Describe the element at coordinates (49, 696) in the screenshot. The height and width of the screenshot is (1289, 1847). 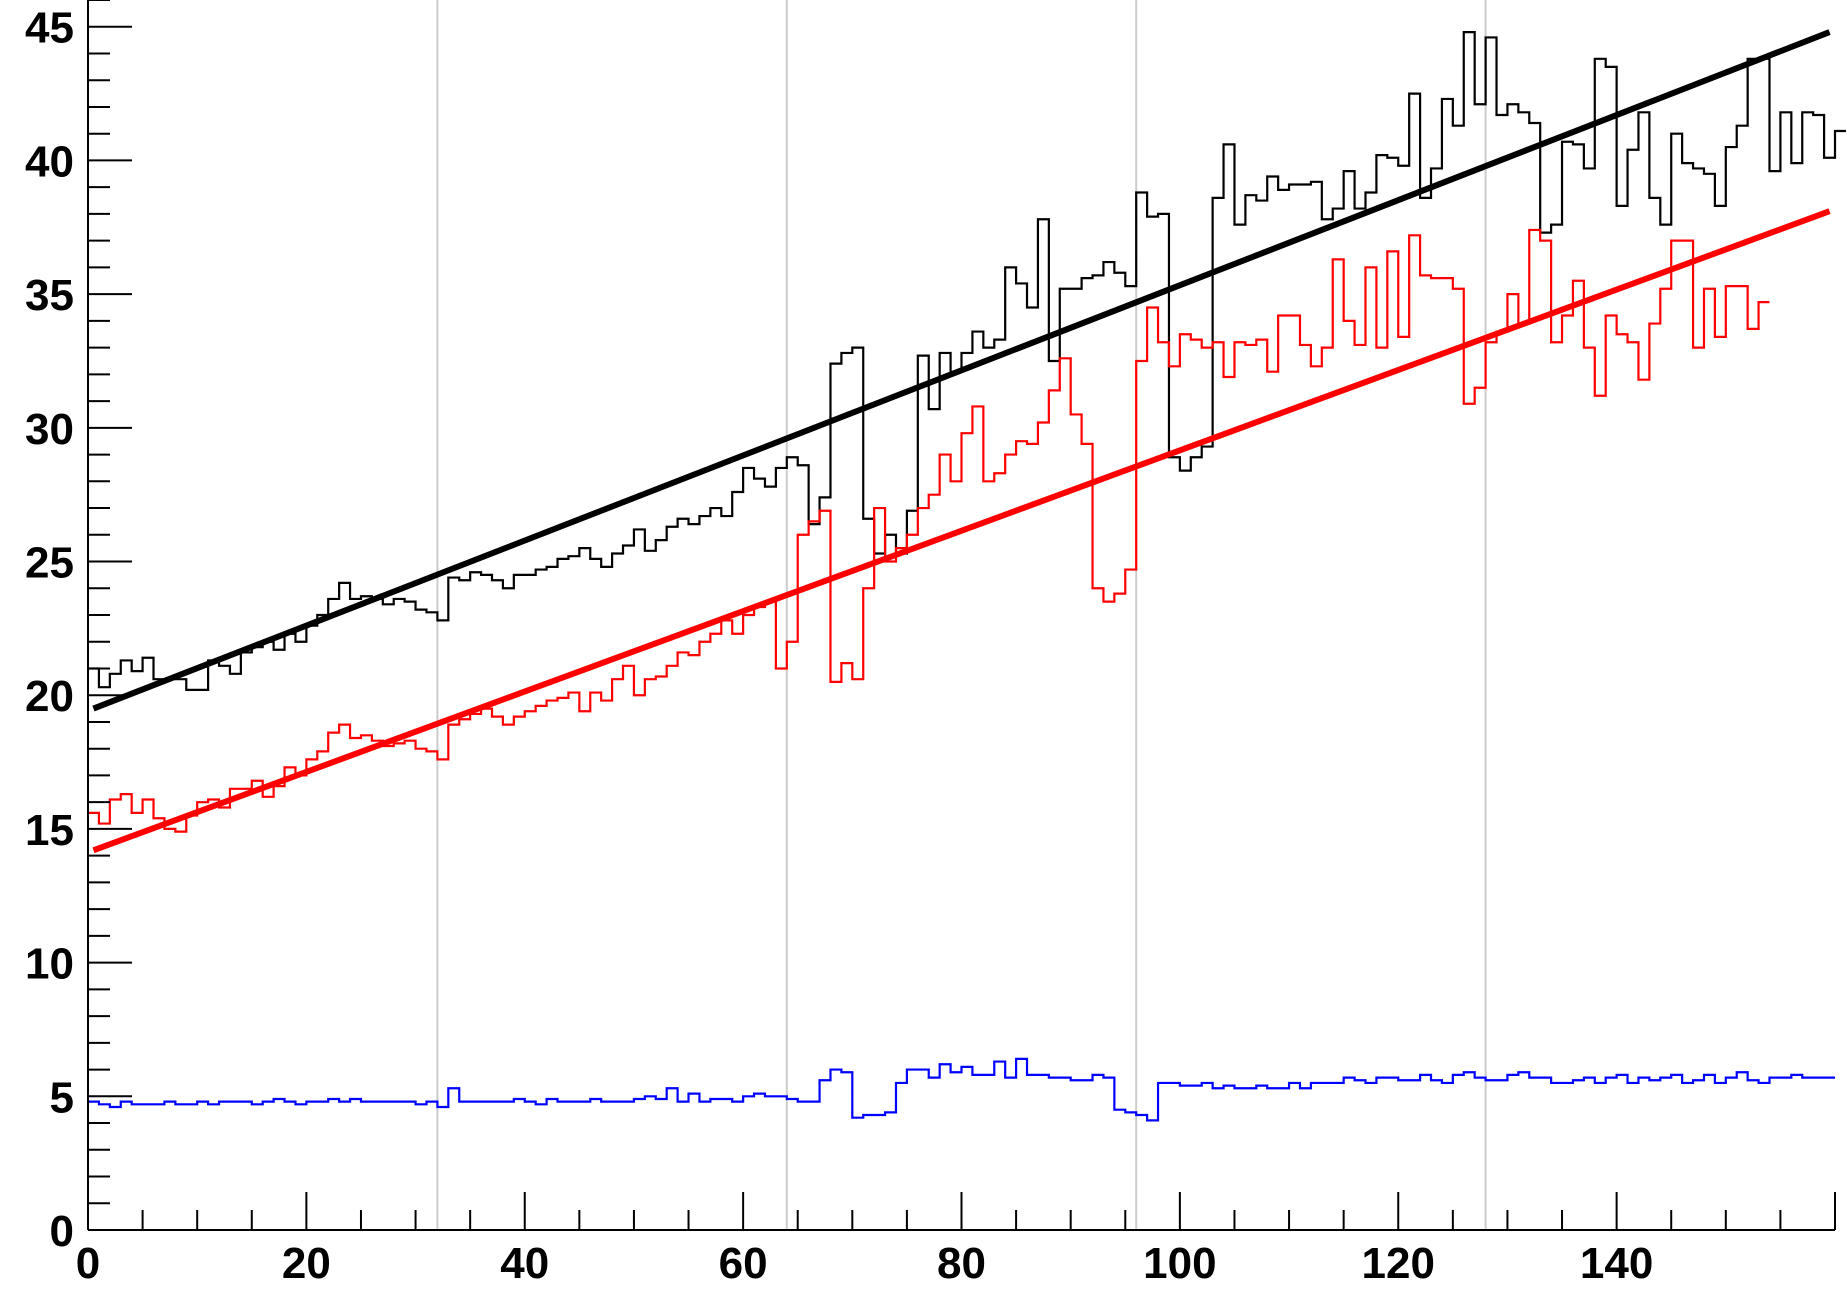
I see `y-tick-label: 20` at that location.